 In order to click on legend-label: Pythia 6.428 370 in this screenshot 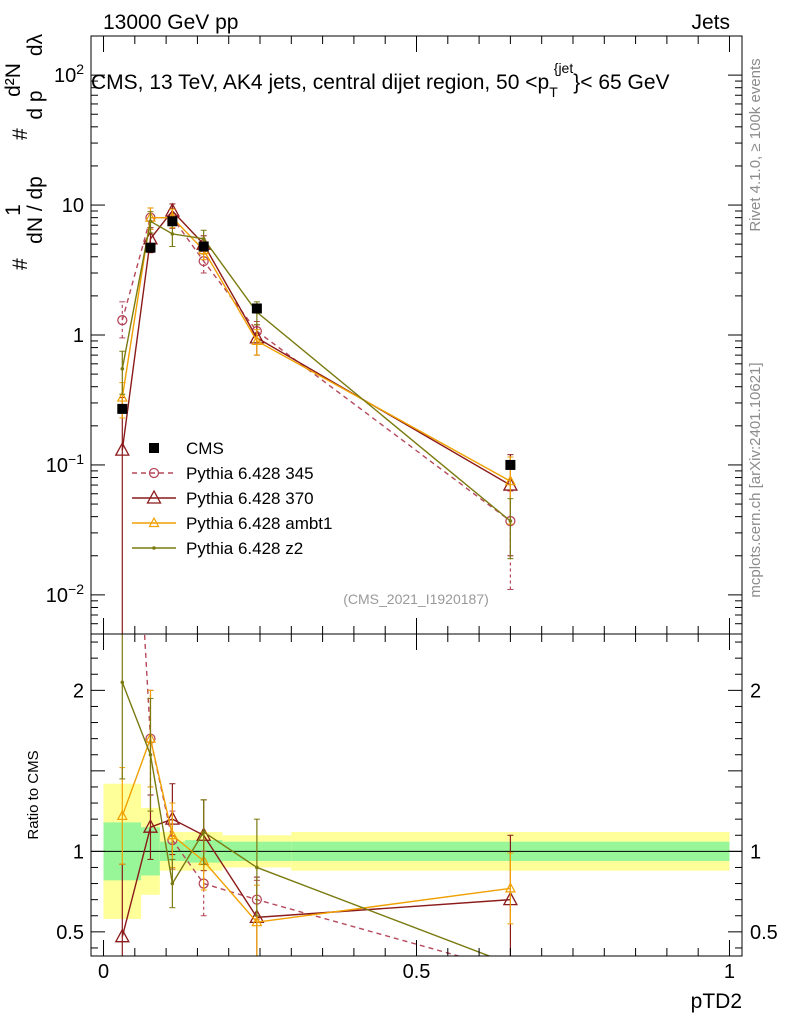, I will do `click(250, 498)`.